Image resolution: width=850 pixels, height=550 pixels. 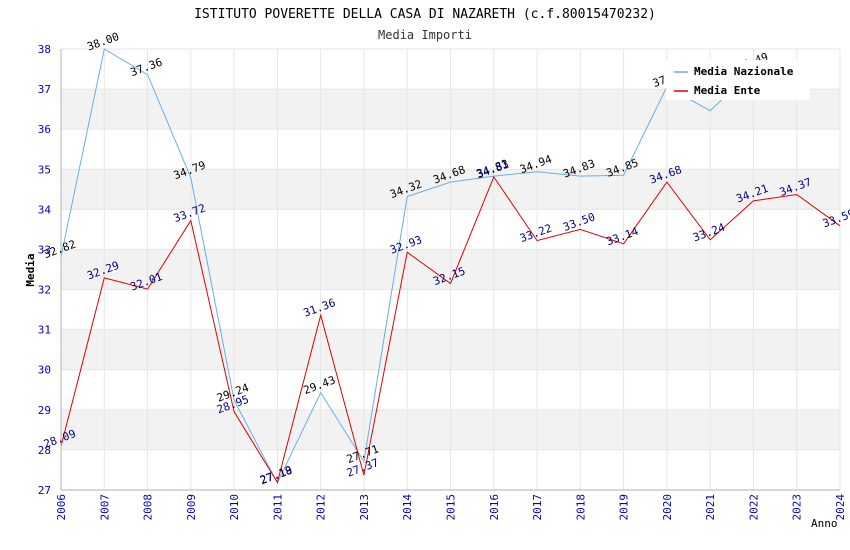 What do you see at coordinates (667, 507) in the screenshot?
I see `x-tick-label: 2020` at bounding box center [667, 507].